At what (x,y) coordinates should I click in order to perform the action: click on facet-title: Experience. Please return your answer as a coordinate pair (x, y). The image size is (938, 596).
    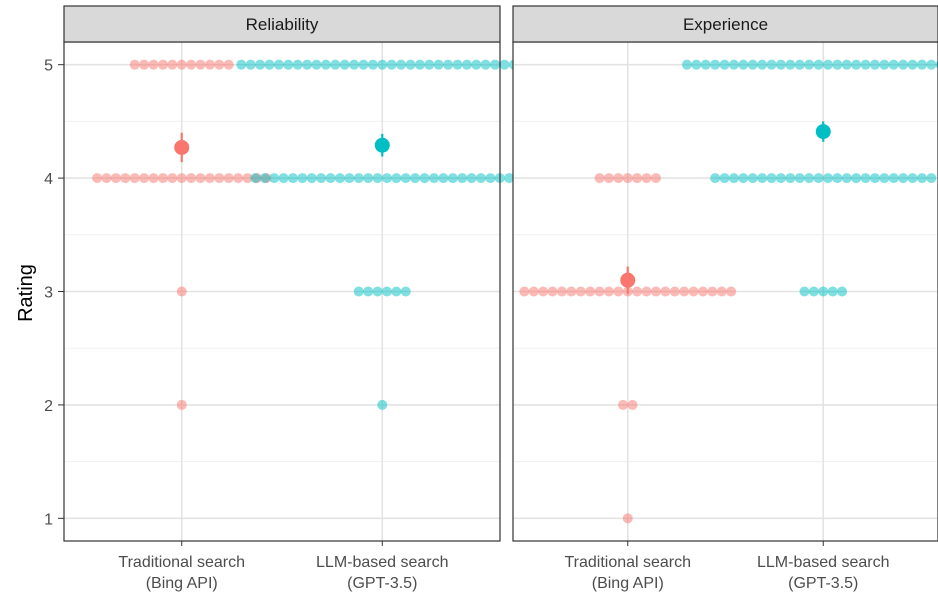
    Looking at the image, I should click on (725, 24).